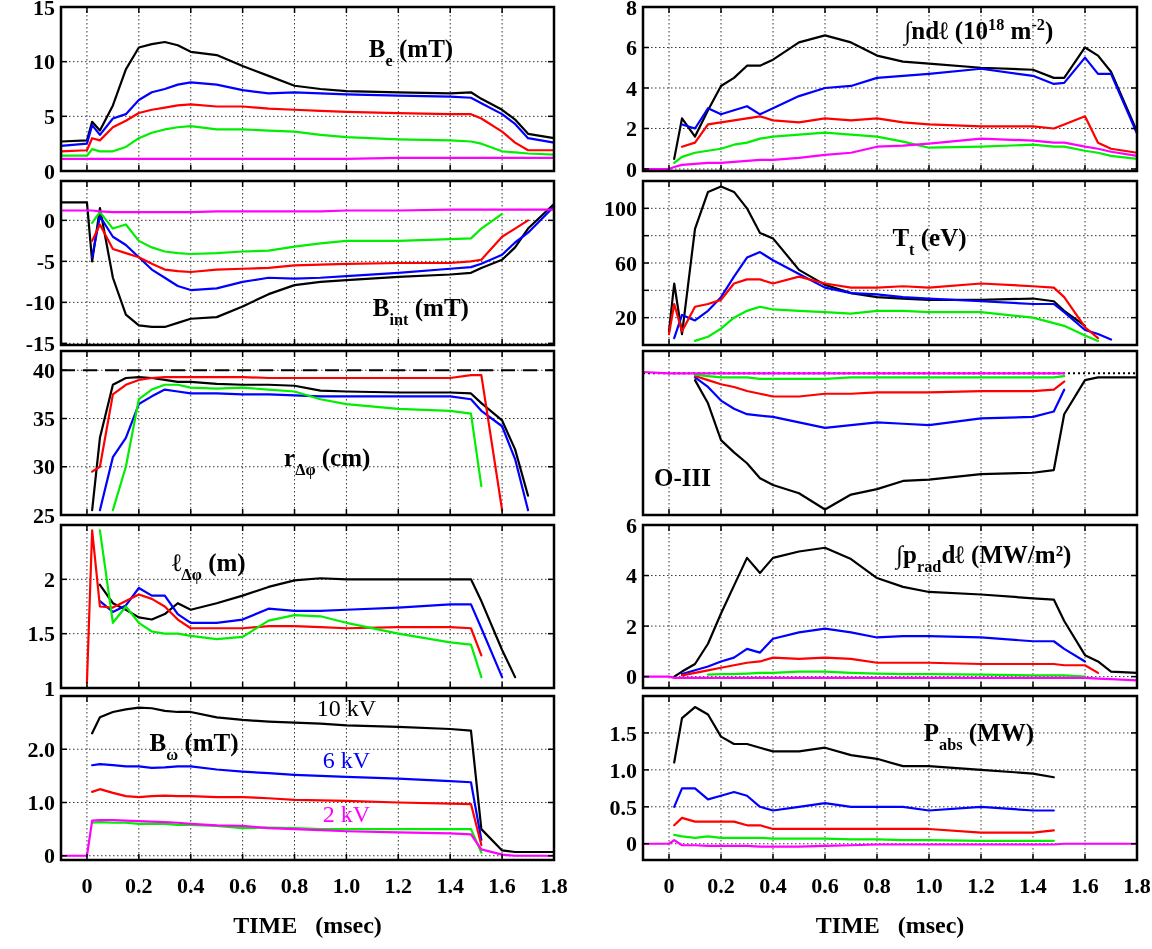 The image size is (1152, 949). What do you see at coordinates (194, 746) in the screenshot?
I see `text: B$_{ω}$ (mT)` at bounding box center [194, 746].